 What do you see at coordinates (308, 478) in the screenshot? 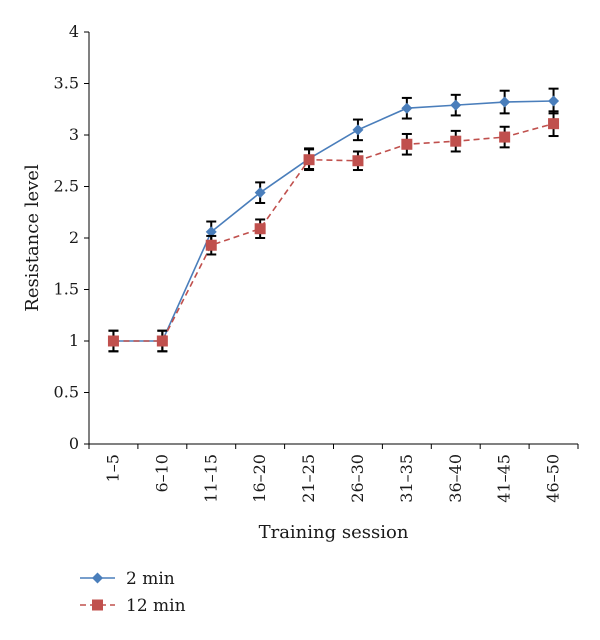
I see `x-tick-label: 21–25` at bounding box center [308, 478].